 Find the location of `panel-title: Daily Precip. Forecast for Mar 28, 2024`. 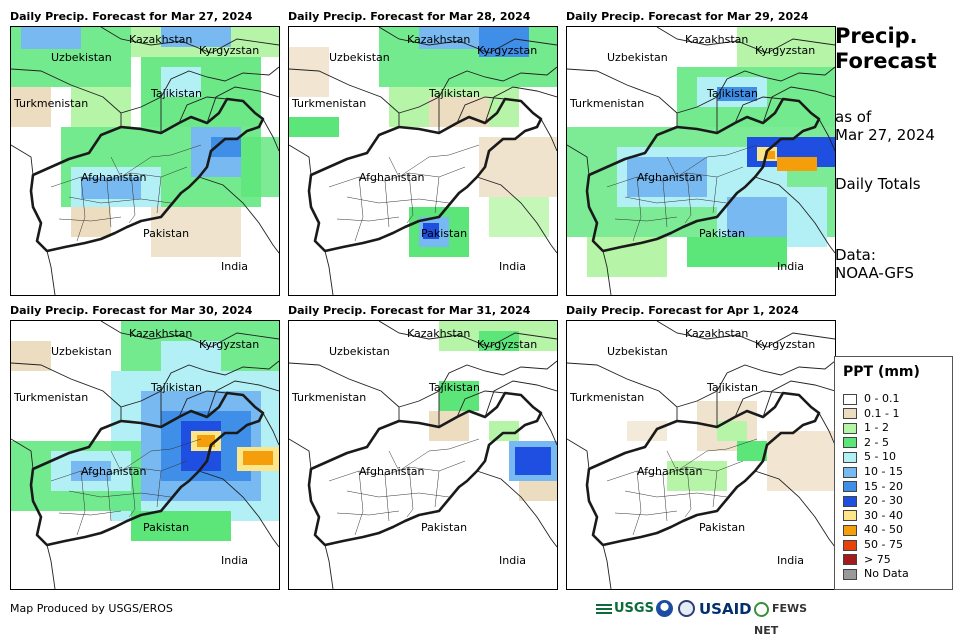

panel-title: Daily Precip. Forecast for Mar 28, 2024 is located at coordinates (409, 16).